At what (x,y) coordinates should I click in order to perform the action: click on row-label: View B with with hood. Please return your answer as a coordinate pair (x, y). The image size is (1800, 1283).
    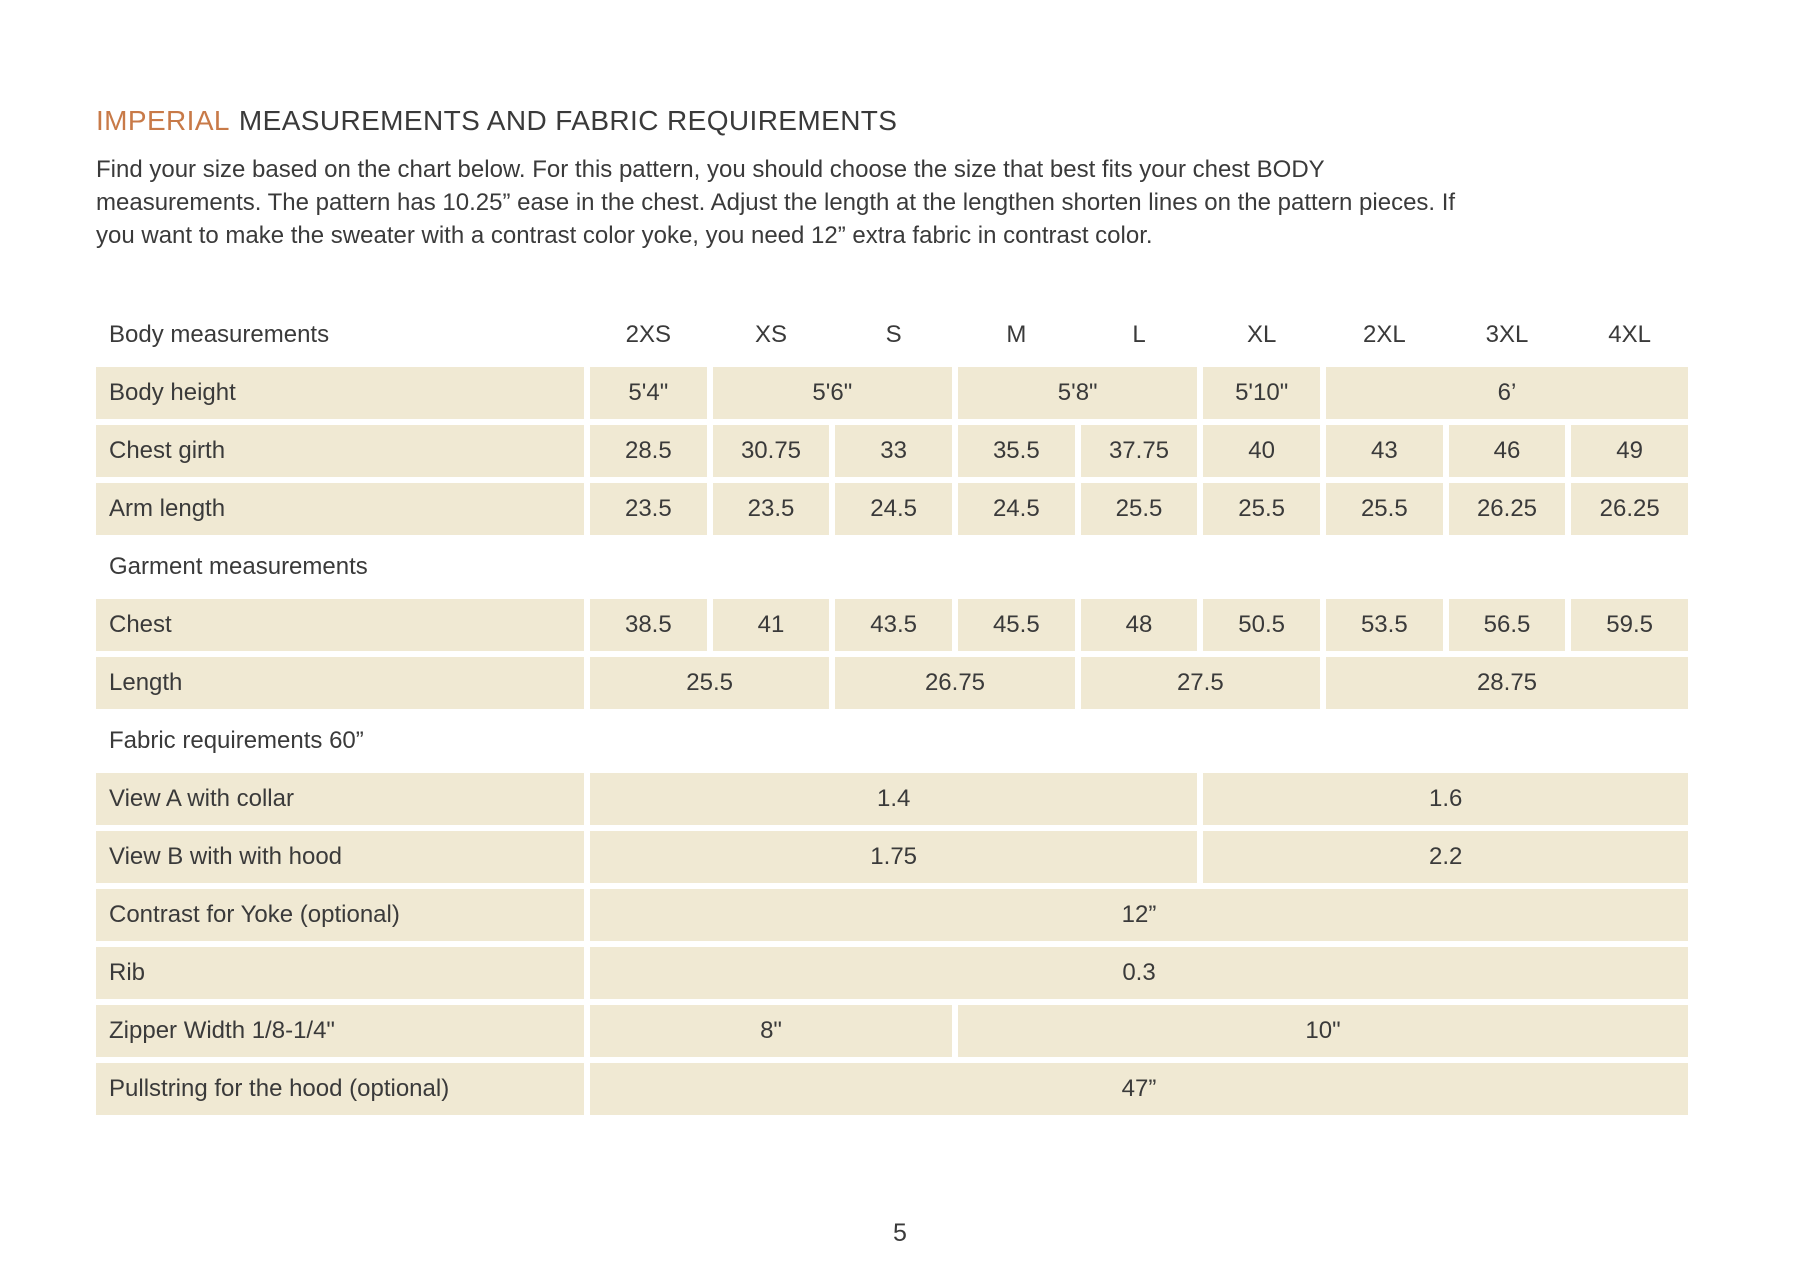
    Looking at the image, I should click on (340, 857).